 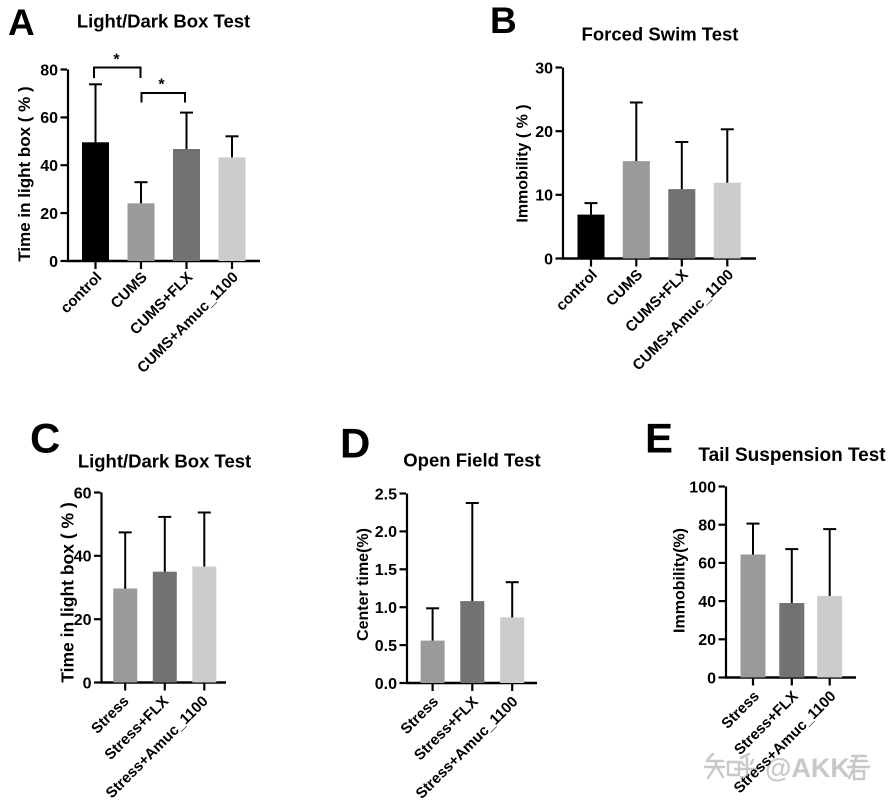 What do you see at coordinates (660, 34) in the screenshot?
I see `svg-text: Forced Swim Test` at bounding box center [660, 34].